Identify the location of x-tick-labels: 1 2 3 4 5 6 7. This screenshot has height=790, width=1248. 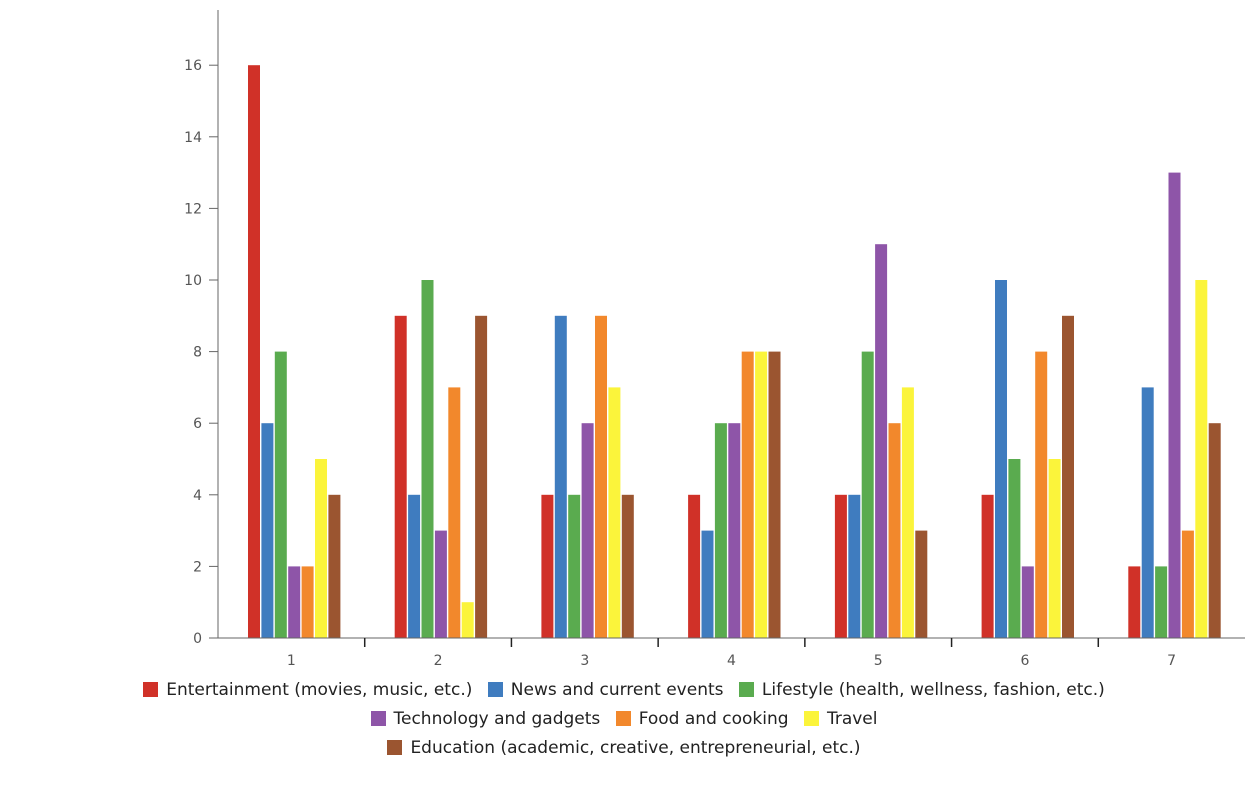
(731, 661).